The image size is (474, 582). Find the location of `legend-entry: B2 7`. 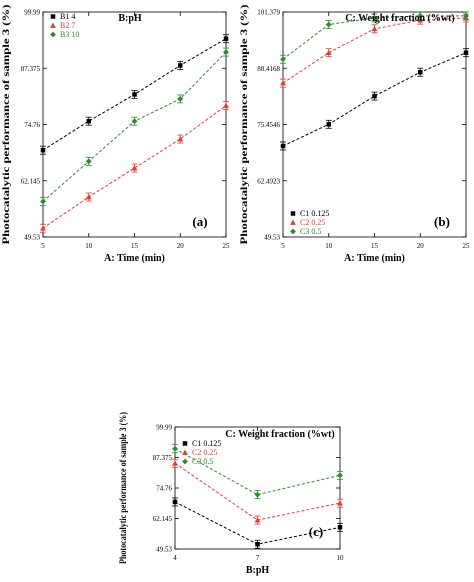

legend-entry: B2 7 is located at coordinates (67, 25).